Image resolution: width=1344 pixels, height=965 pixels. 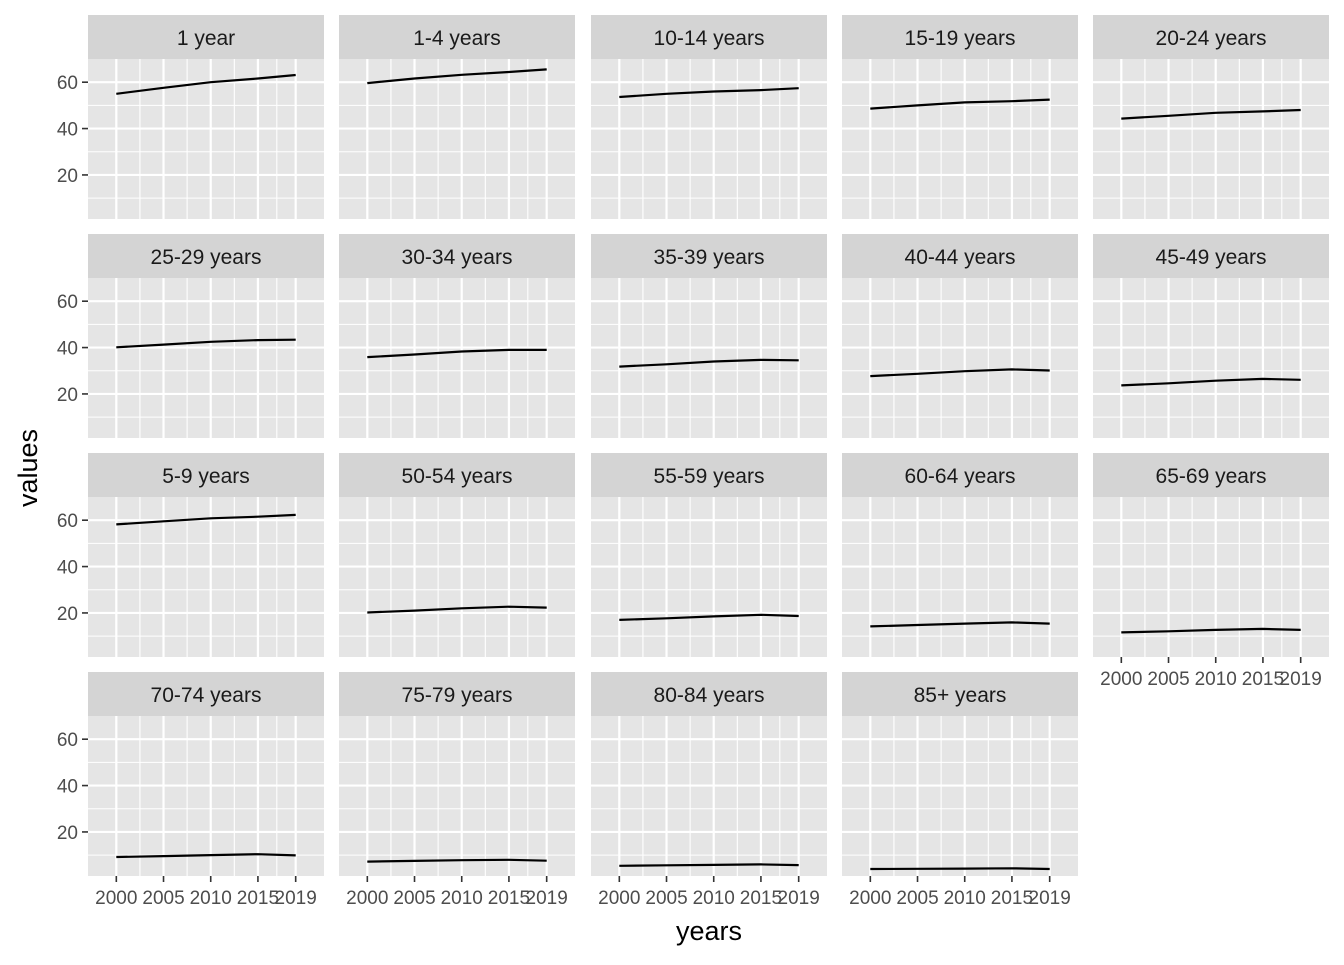 I want to click on facet-panel: 25-29 years 20 40 60, so click(x=190, y=336).